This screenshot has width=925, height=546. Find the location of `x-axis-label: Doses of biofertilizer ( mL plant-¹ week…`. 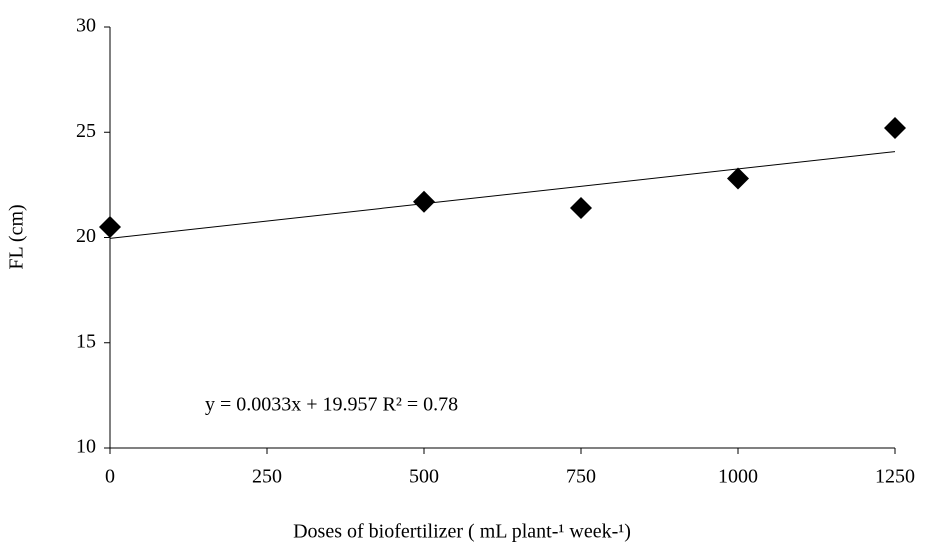

x-axis-label: Doses of biofertilizer ( mL plant-¹ week… is located at coordinates (462, 532).